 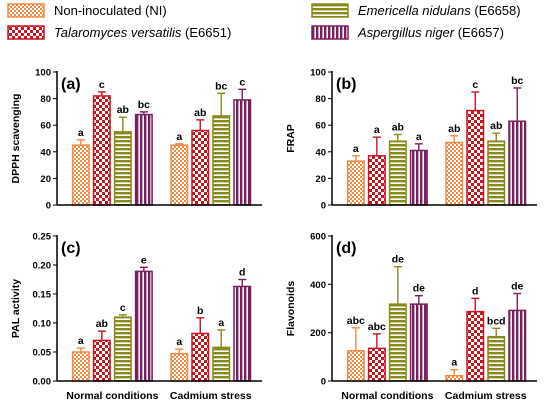 I want to click on panel-label: (c), so click(x=71, y=248).